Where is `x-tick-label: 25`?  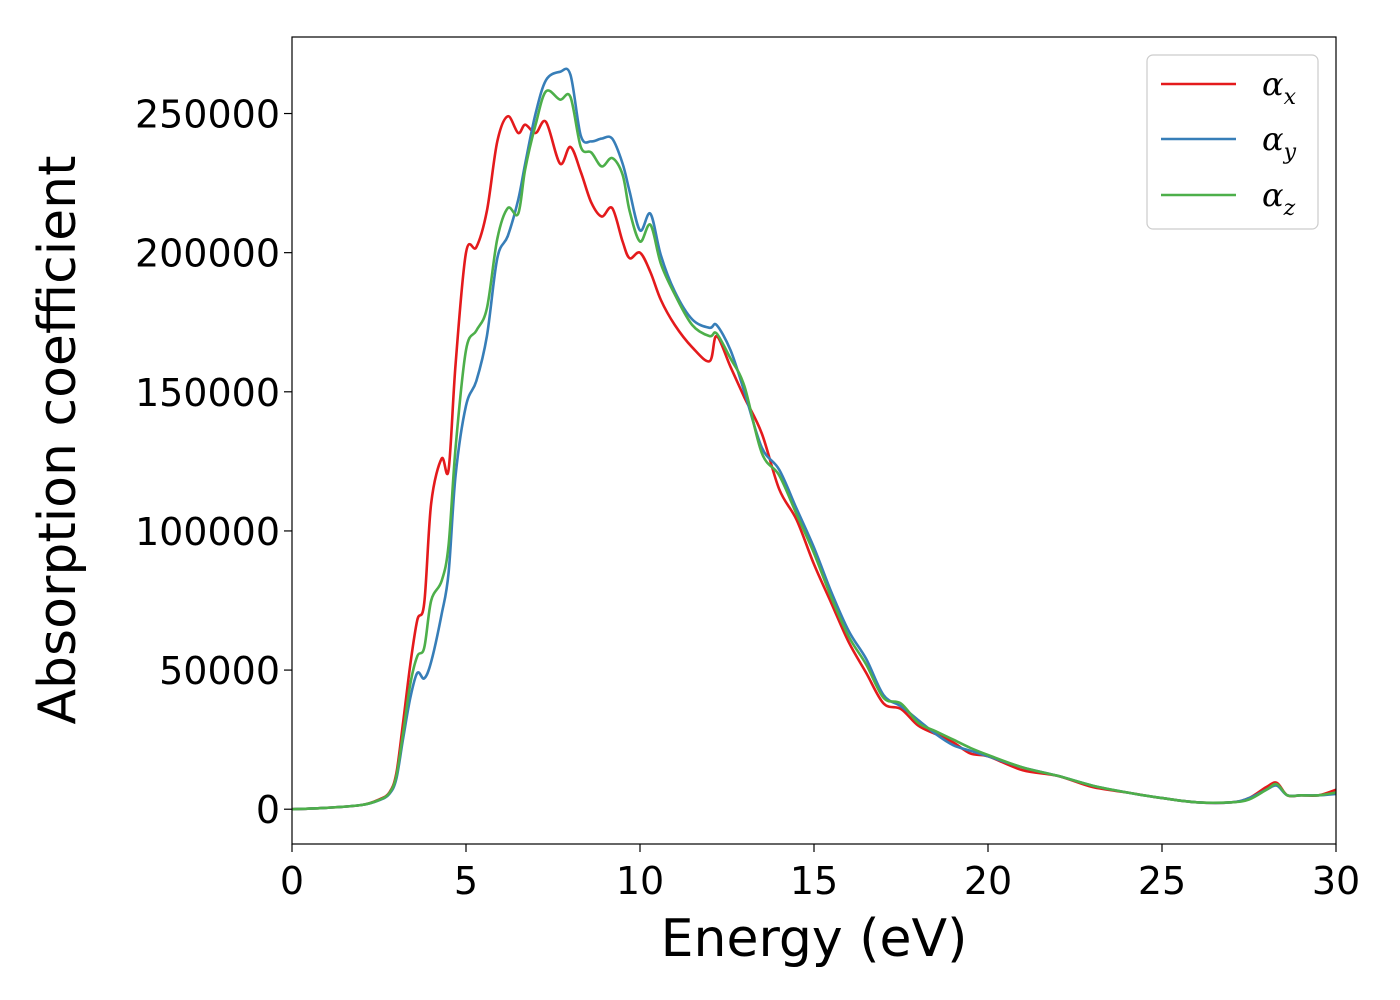 x-tick-label: 25 is located at coordinates (1162, 881).